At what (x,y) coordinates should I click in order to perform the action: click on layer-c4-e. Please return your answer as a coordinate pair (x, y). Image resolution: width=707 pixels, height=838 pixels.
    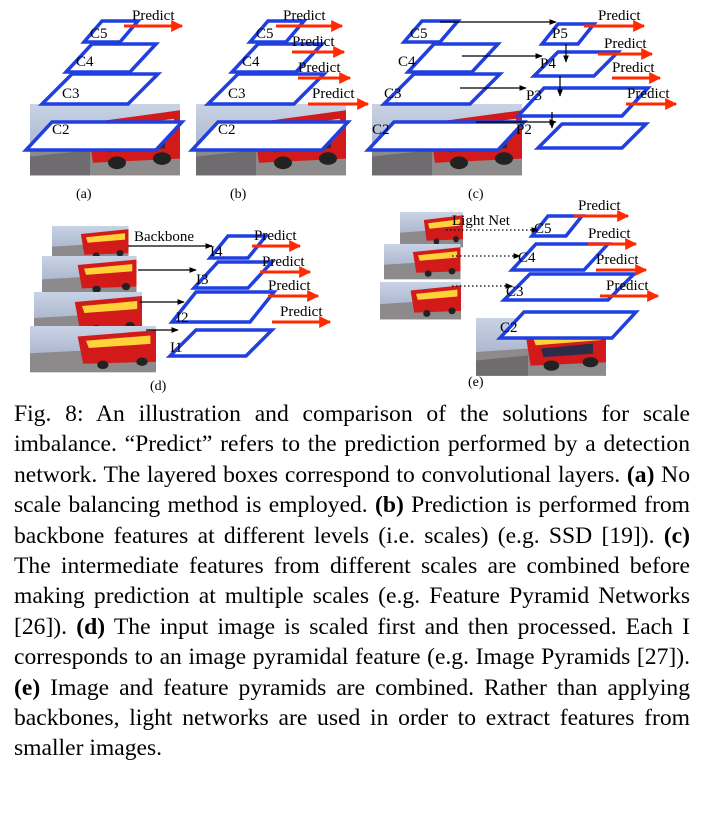
    Looking at the image, I should click on (560, 257).